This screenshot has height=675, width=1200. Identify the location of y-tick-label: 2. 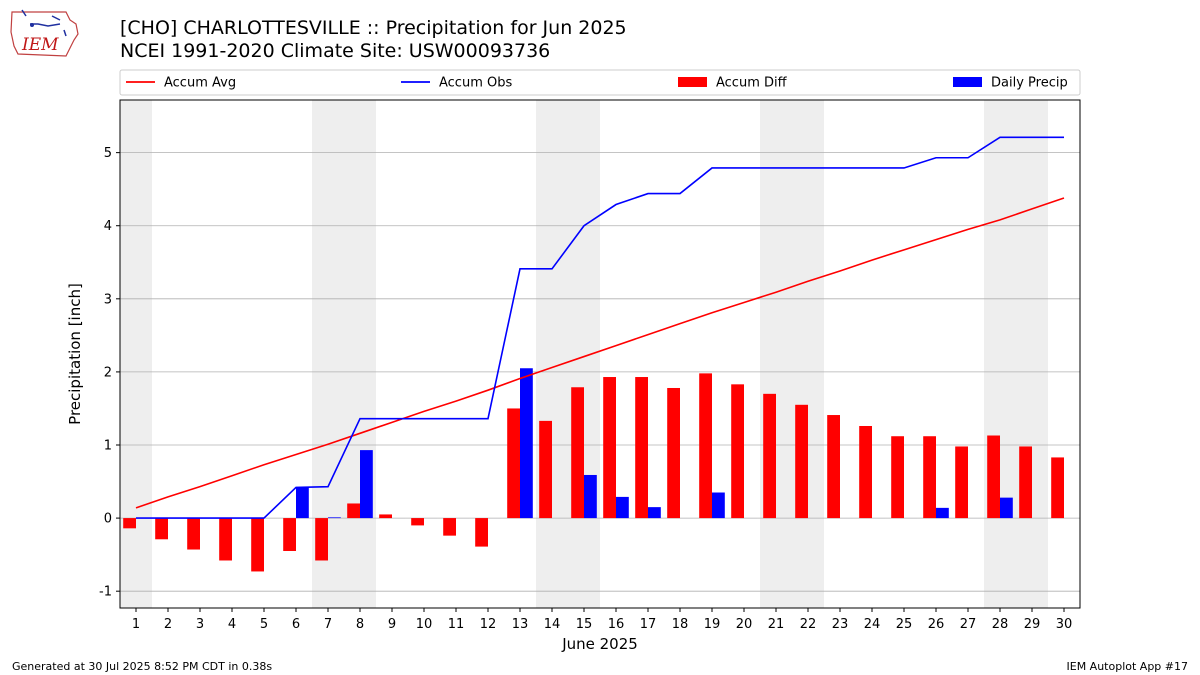
(108, 372).